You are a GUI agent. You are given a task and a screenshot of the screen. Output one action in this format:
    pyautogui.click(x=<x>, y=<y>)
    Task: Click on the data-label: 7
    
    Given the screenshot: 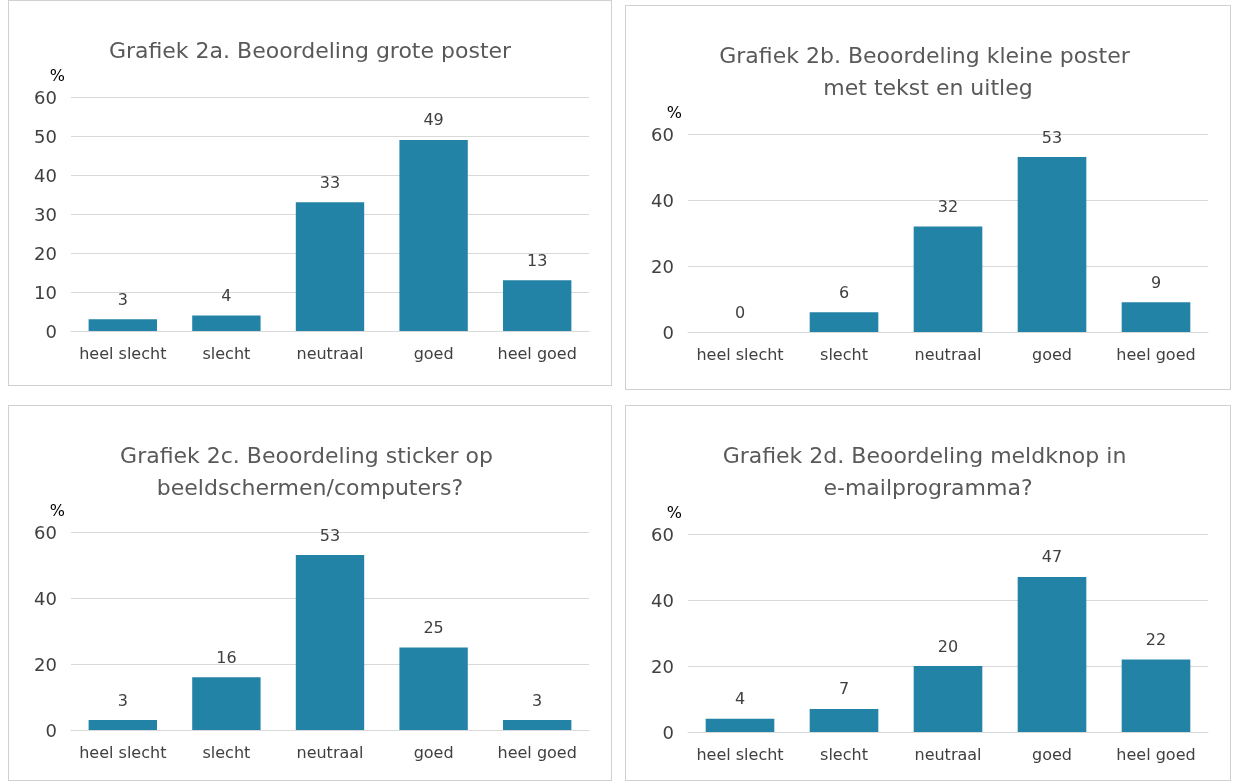 What is the action you would take?
    pyautogui.click(x=844, y=689)
    